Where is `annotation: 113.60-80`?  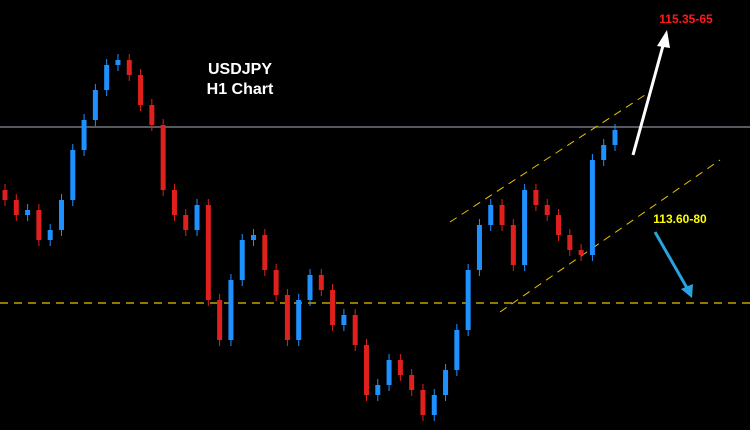
annotation: 113.60-80 is located at coordinates (680, 219).